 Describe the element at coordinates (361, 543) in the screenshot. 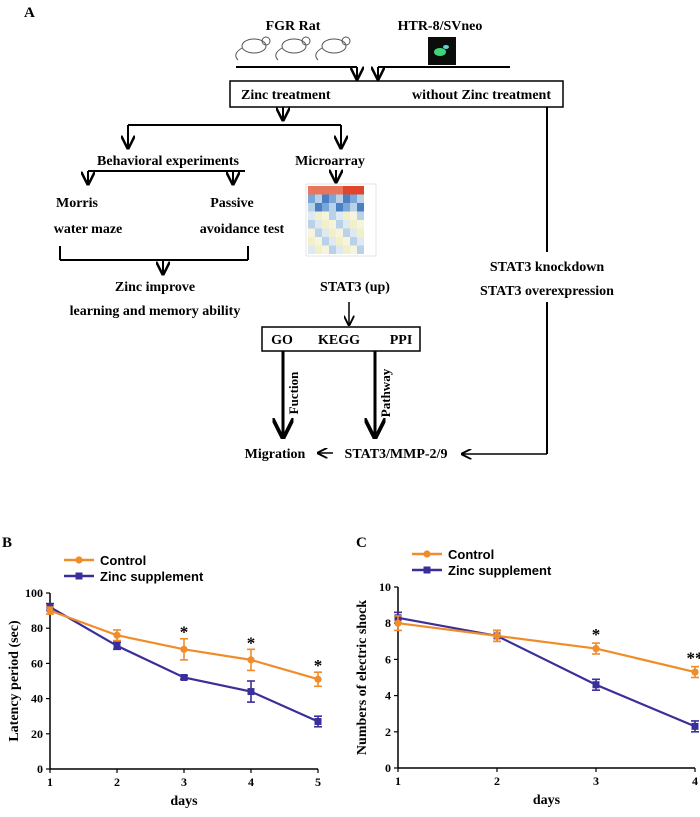

I see `panel-c-label: C` at that location.